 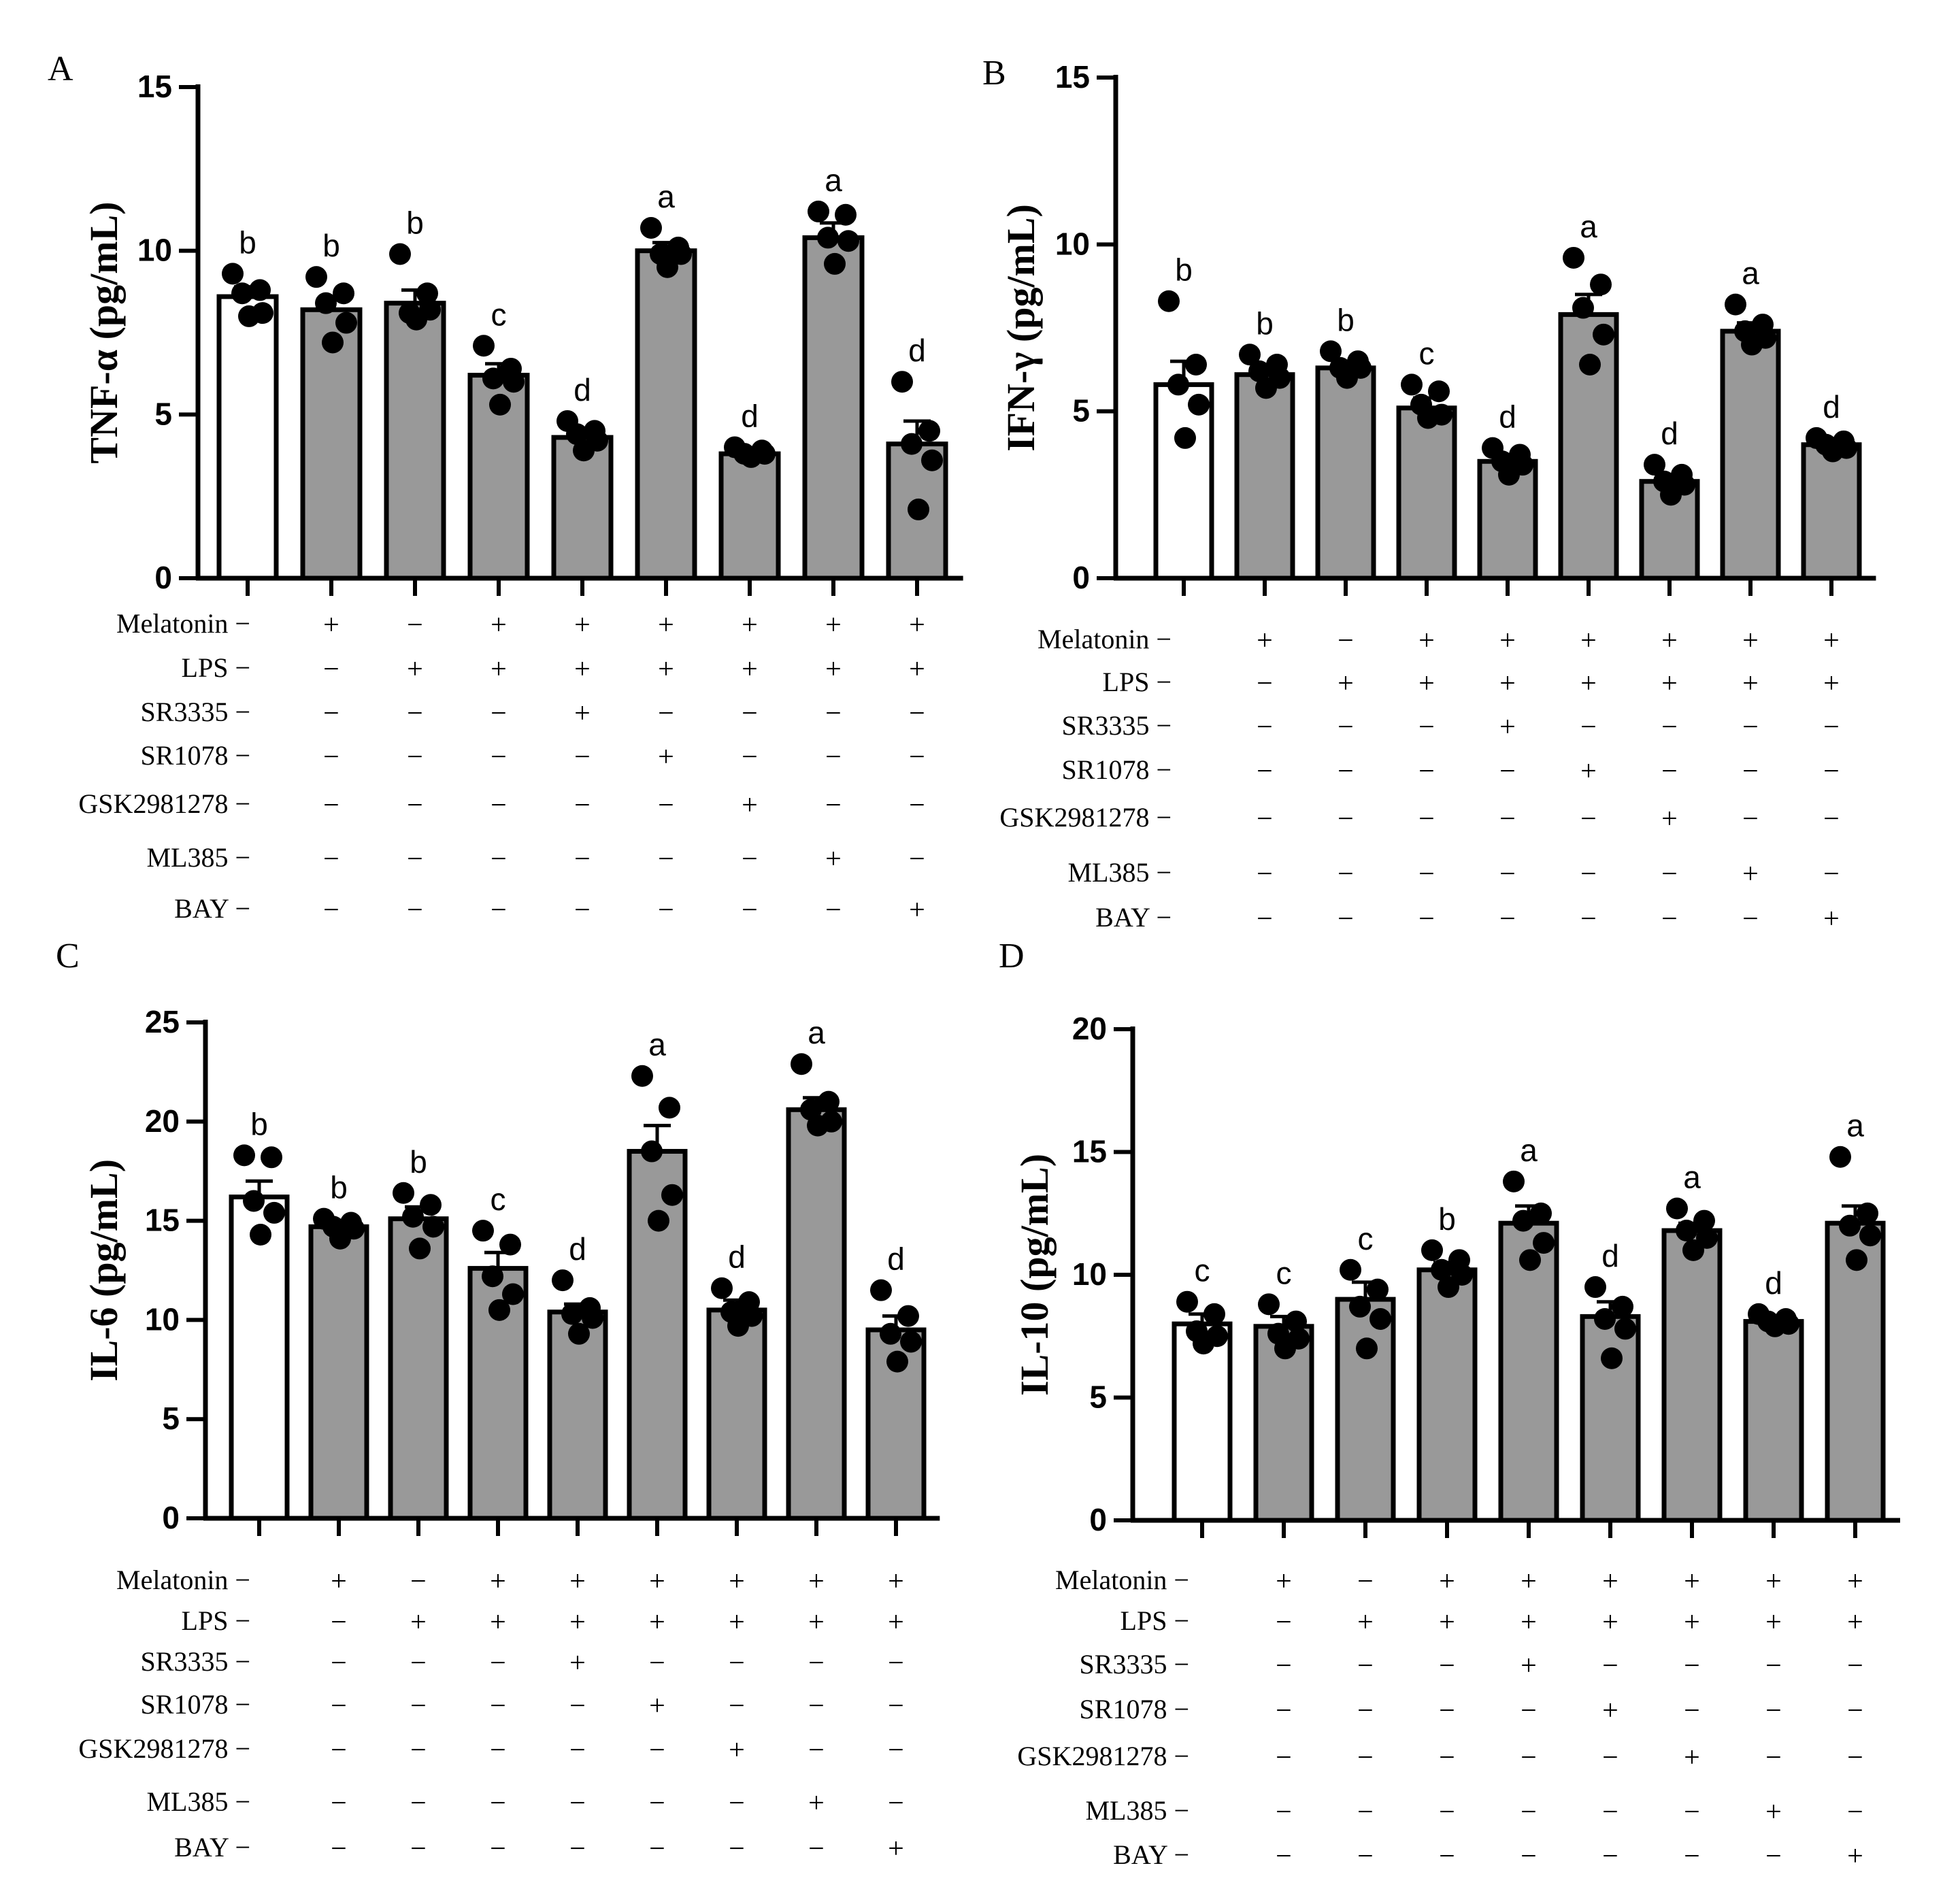 What do you see at coordinates (104, 1271) in the screenshot?
I see `y-axis-label: IL-6 (pg/mL)` at bounding box center [104, 1271].